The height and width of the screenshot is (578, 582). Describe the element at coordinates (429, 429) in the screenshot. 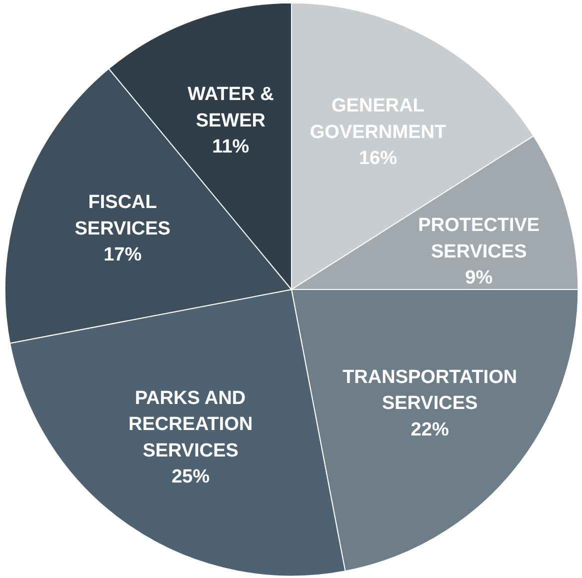

I see `data-label: 22%` at that location.